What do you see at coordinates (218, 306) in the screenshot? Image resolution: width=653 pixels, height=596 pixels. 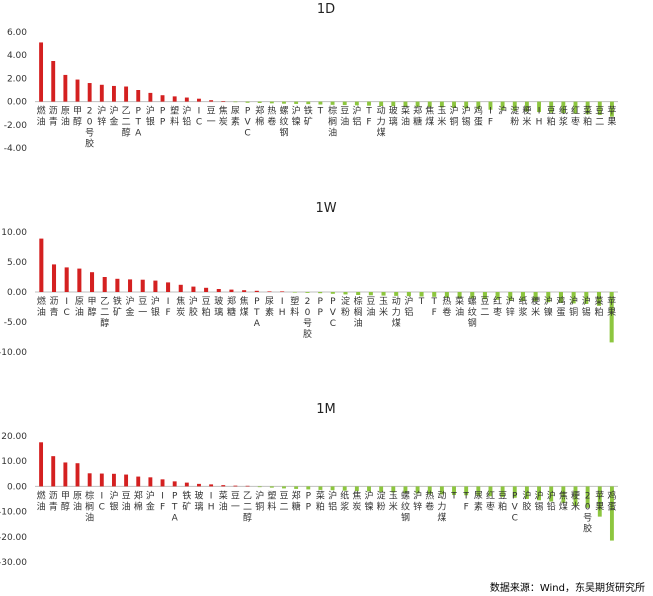 I see `category-label: 玻璃` at bounding box center [218, 306].